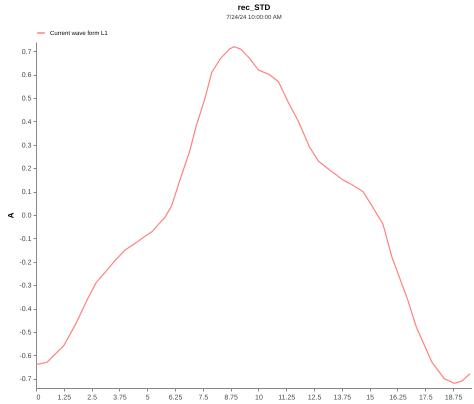 Image resolution: width=474 pixels, height=404 pixels. What do you see at coordinates (11, 215) in the screenshot?
I see `y-axis-title: A` at bounding box center [11, 215].